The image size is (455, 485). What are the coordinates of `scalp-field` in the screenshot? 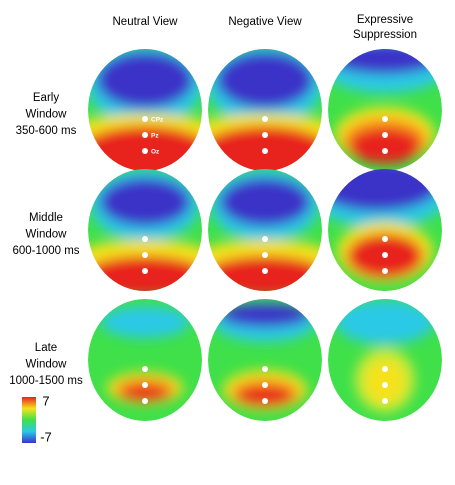 It's located at (265, 356).